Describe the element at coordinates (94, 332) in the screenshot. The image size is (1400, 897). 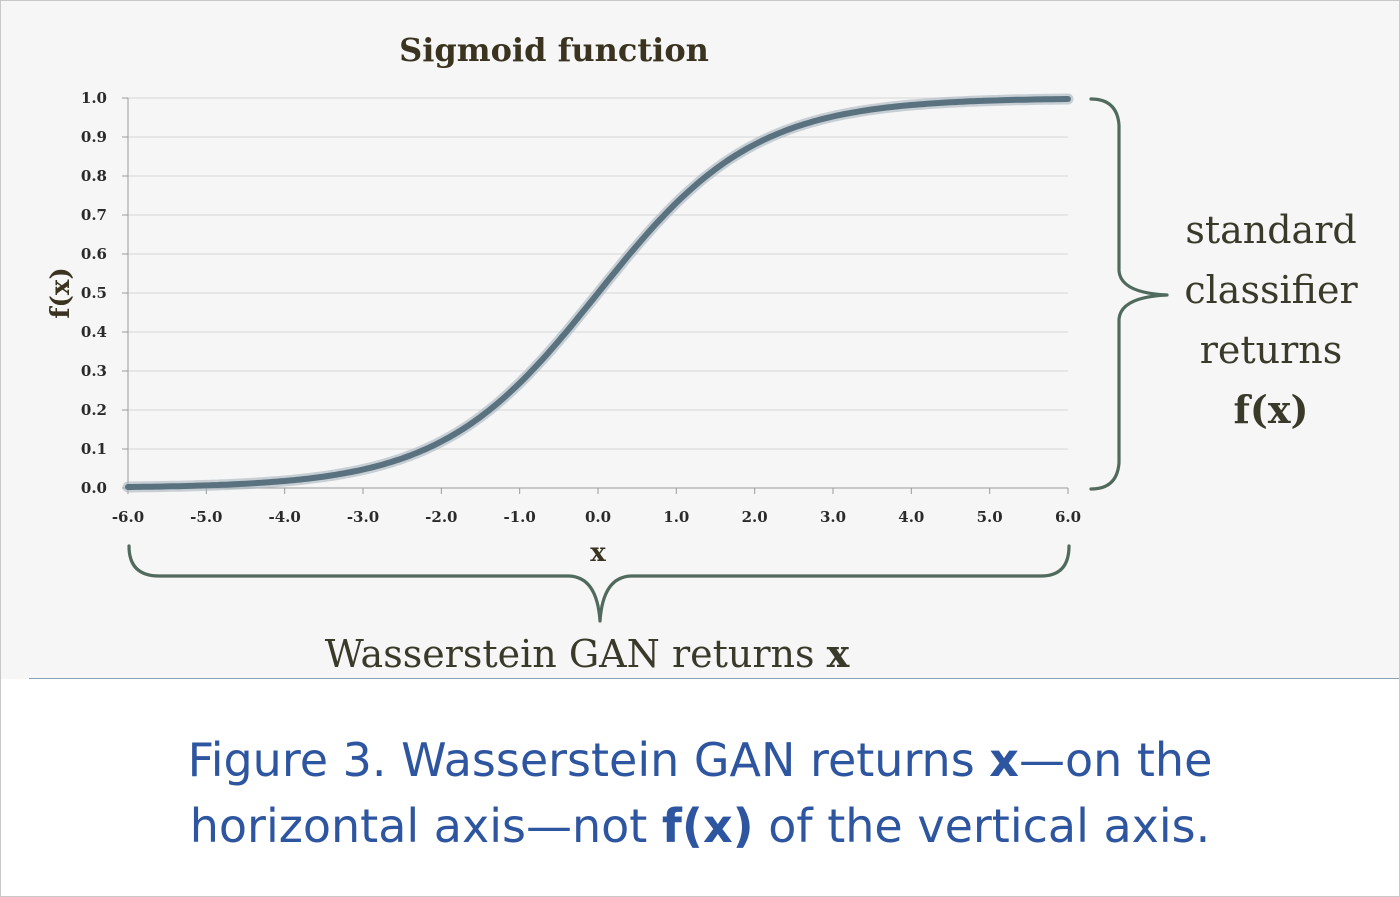
I see `y-tick-label: 0.4` at that location.